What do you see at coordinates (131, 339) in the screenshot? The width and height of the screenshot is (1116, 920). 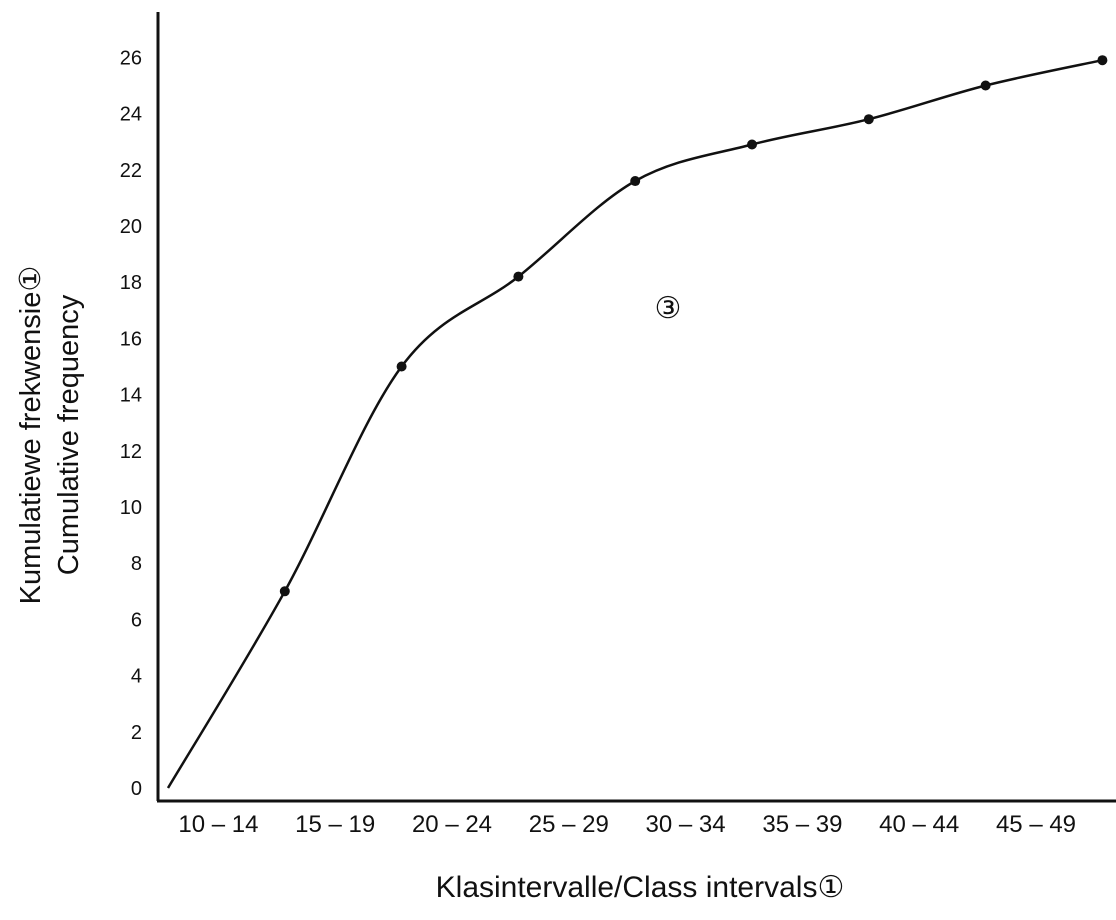 I see `y-tick-label: 16` at bounding box center [131, 339].